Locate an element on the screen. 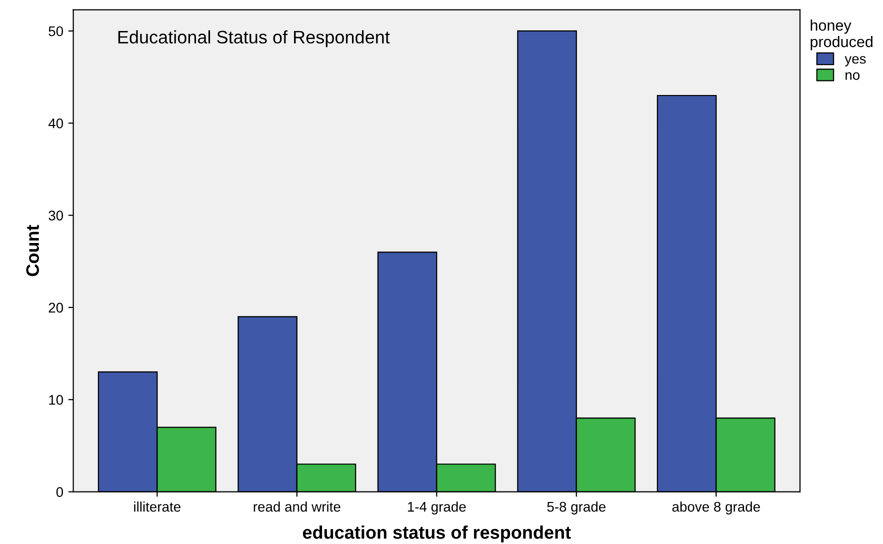 The width and height of the screenshot is (883, 544). y-tick-label: 20 is located at coordinates (56, 307).